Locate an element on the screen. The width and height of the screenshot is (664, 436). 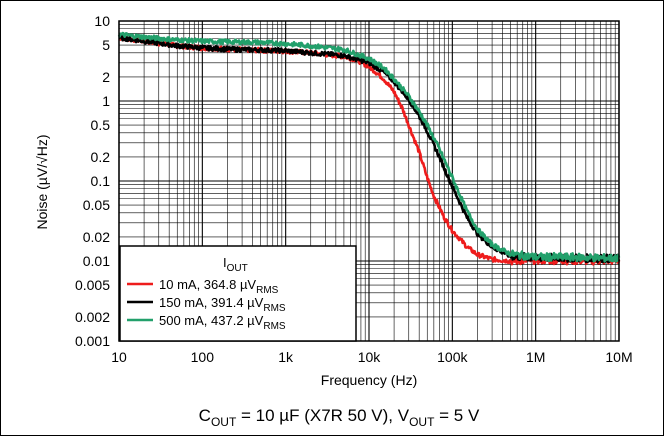
legend-box is located at coordinates (238, 293).